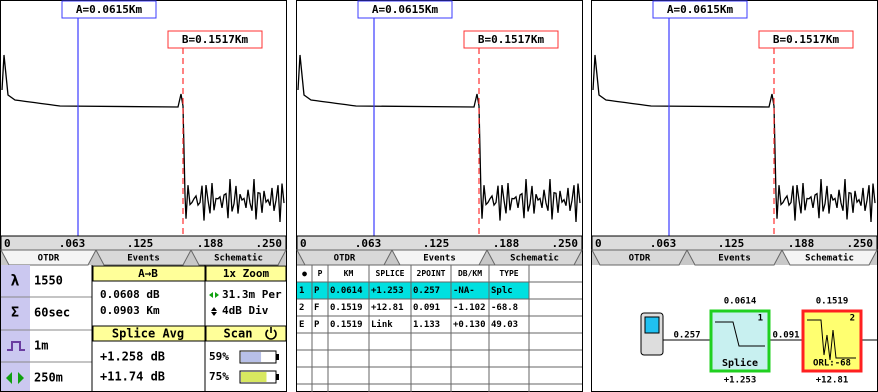 The width and height of the screenshot is (878, 392). I want to click on cell: 0.0614, so click(346, 291).